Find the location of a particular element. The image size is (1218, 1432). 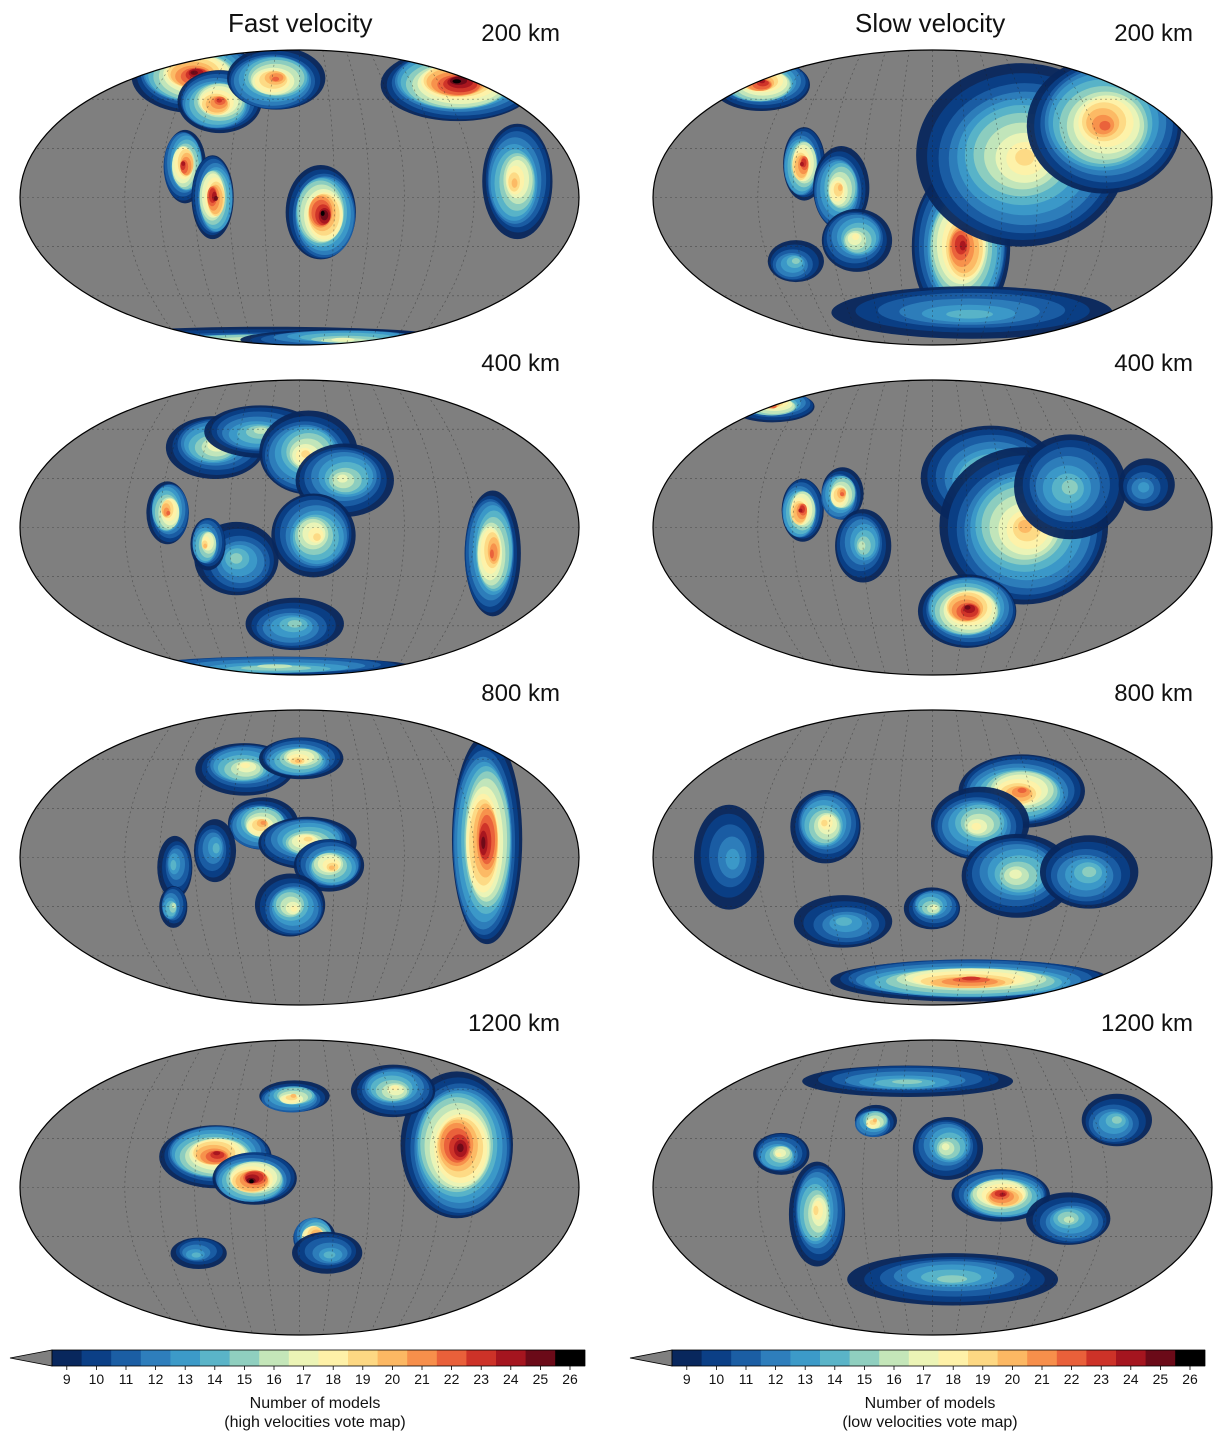

colorbar-tick-label: 13 is located at coordinates (805, 1379).